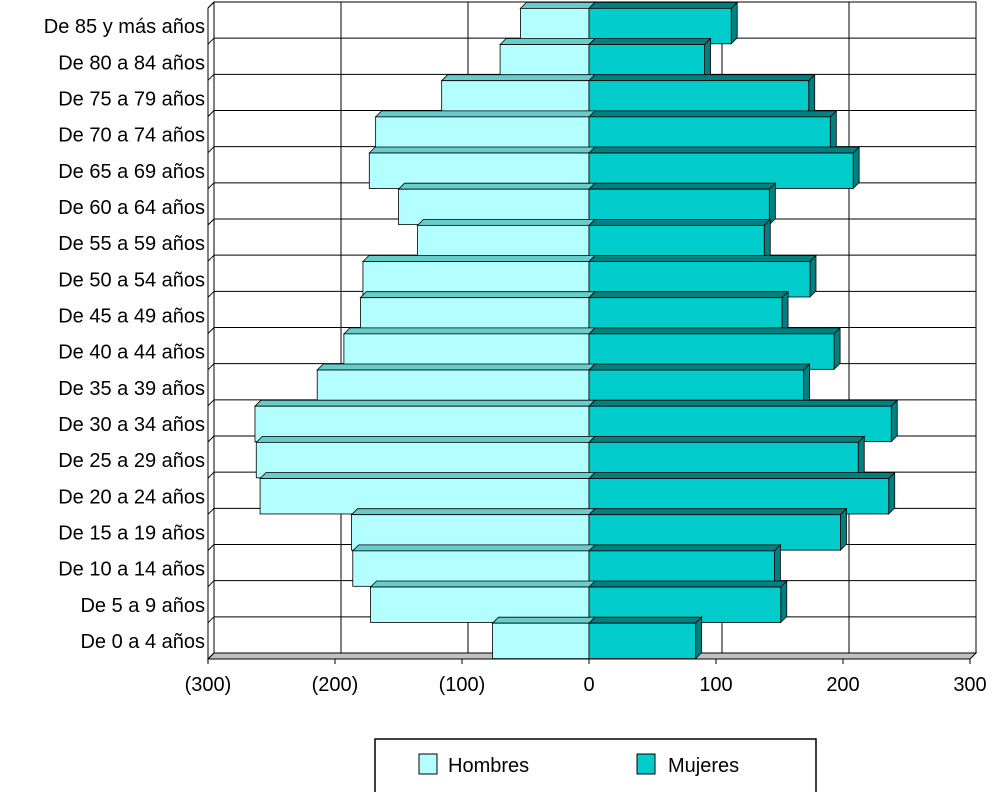 This screenshot has width=999, height=792. What do you see at coordinates (131, 208) in the screenshot?
I see `category-label: De 60 a 64 años` at bounding box center [131, 208].